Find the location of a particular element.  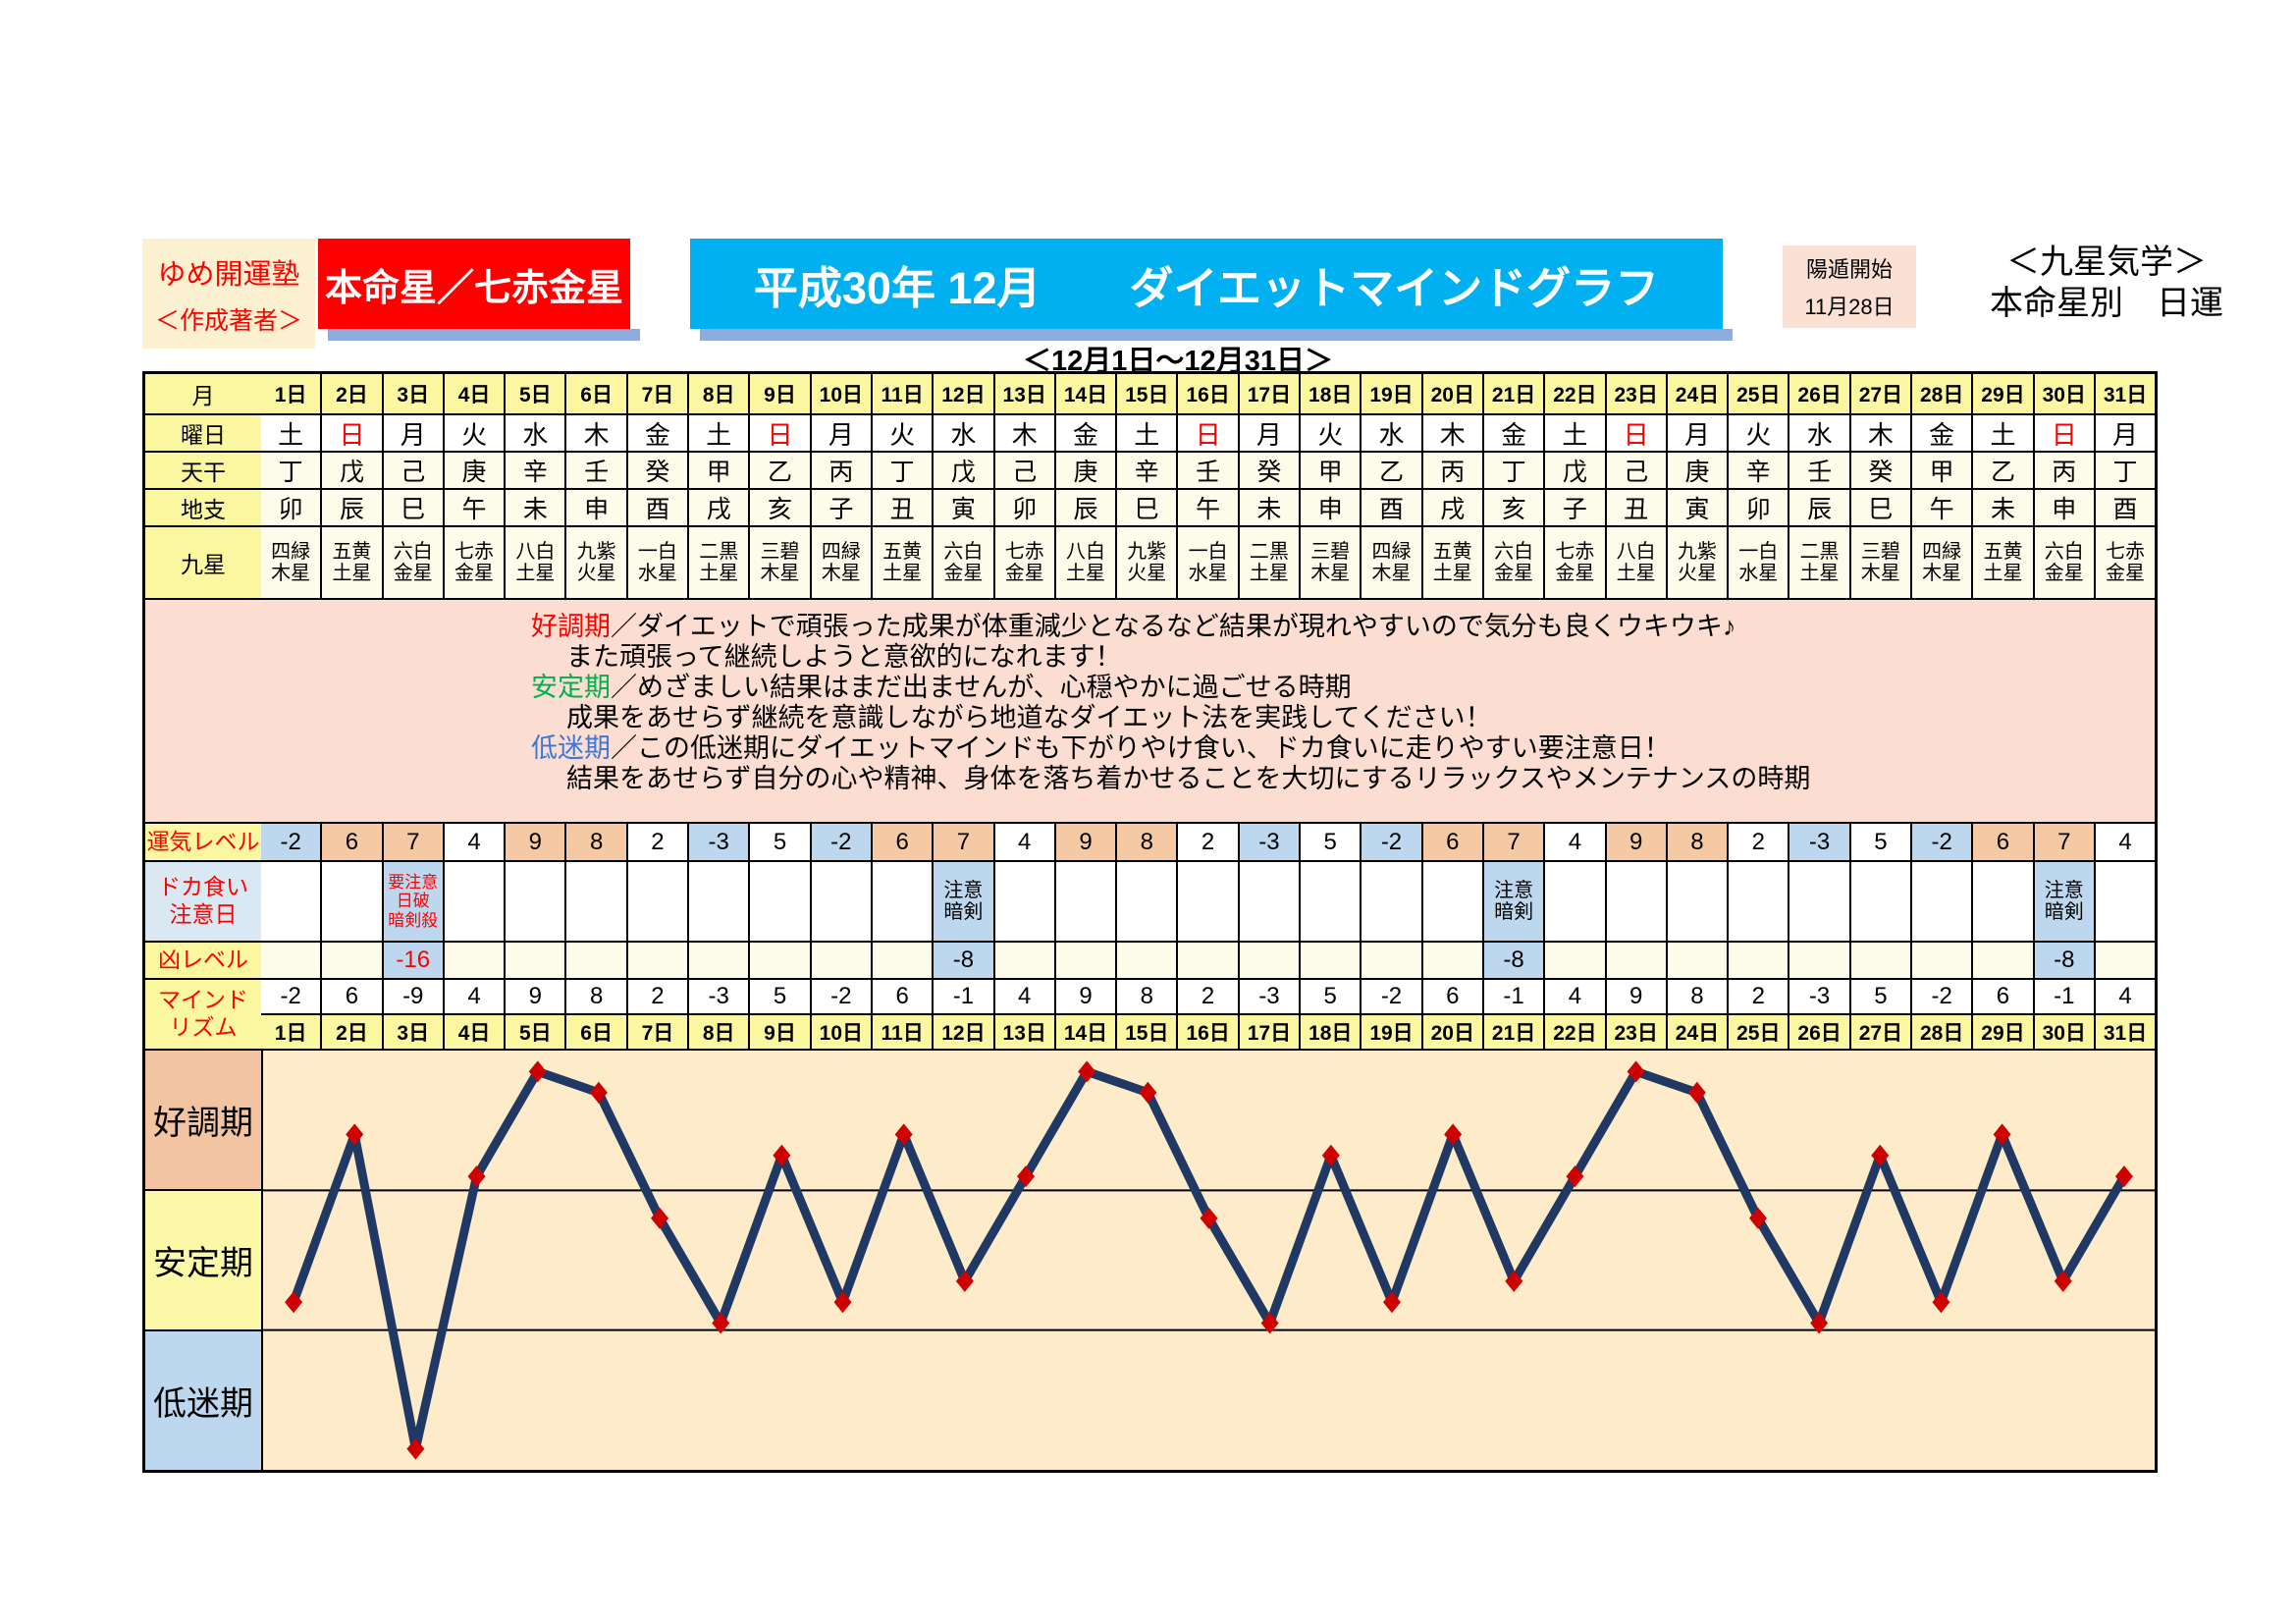

day-footer-cell: 27日 is located at coordinates (1879, 1032).